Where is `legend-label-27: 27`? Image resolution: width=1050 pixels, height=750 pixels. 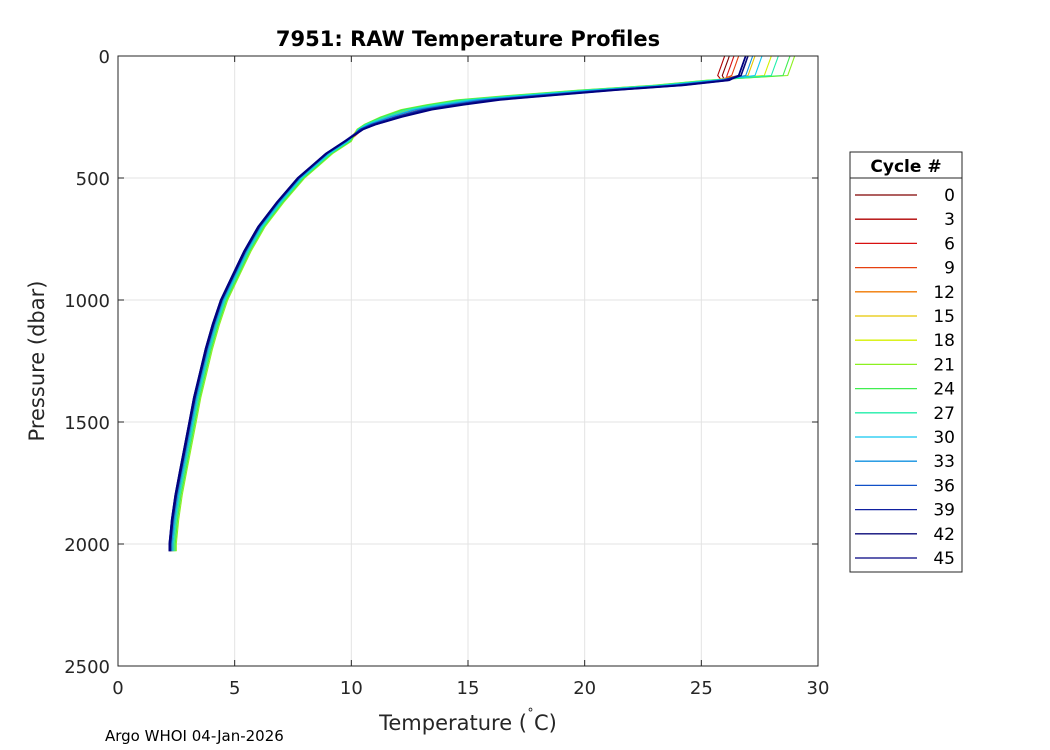 legend-label-27: 27 is located at coordinates (944, 414).